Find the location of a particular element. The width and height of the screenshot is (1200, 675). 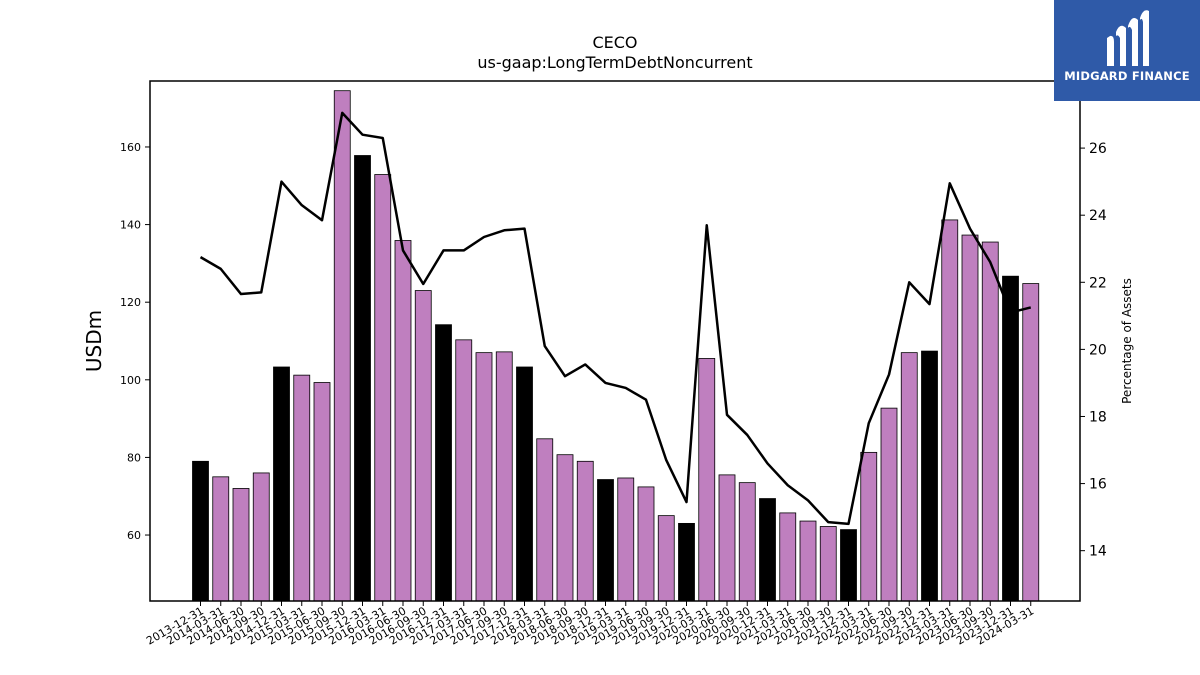

y2-tick-label: 26 is located at coordinates (1098, 149).